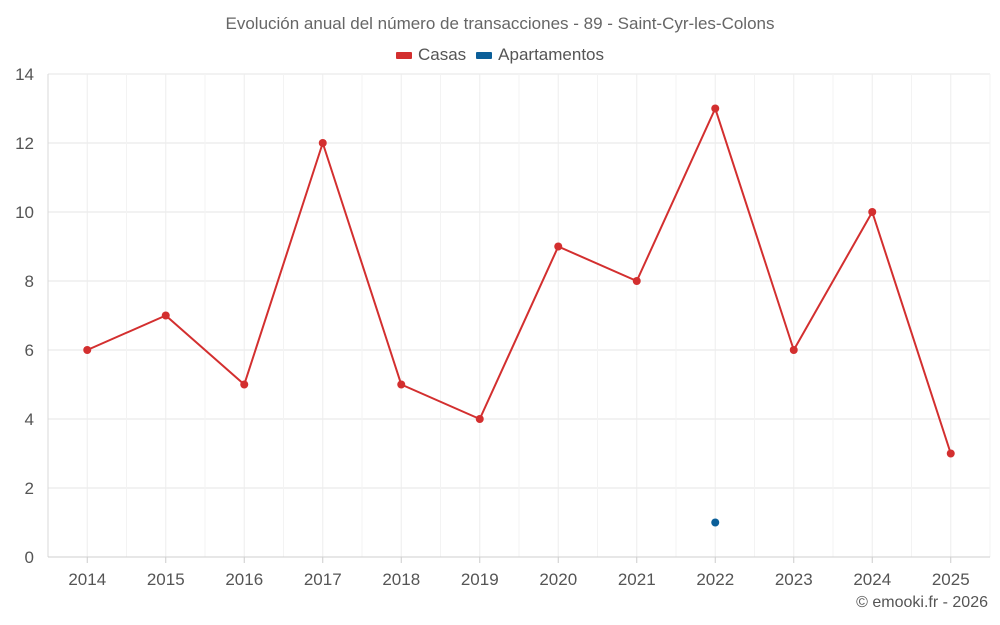 This screenshot has height=625, width=1000. I want to click on legend-swatch-casas, so click(403, 55).